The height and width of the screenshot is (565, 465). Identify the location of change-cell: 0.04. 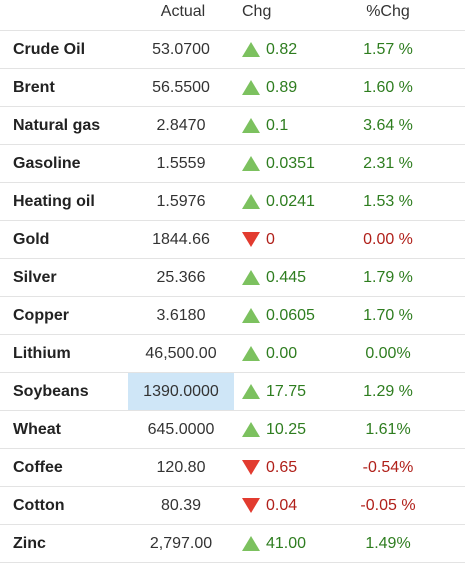
(269, 505).